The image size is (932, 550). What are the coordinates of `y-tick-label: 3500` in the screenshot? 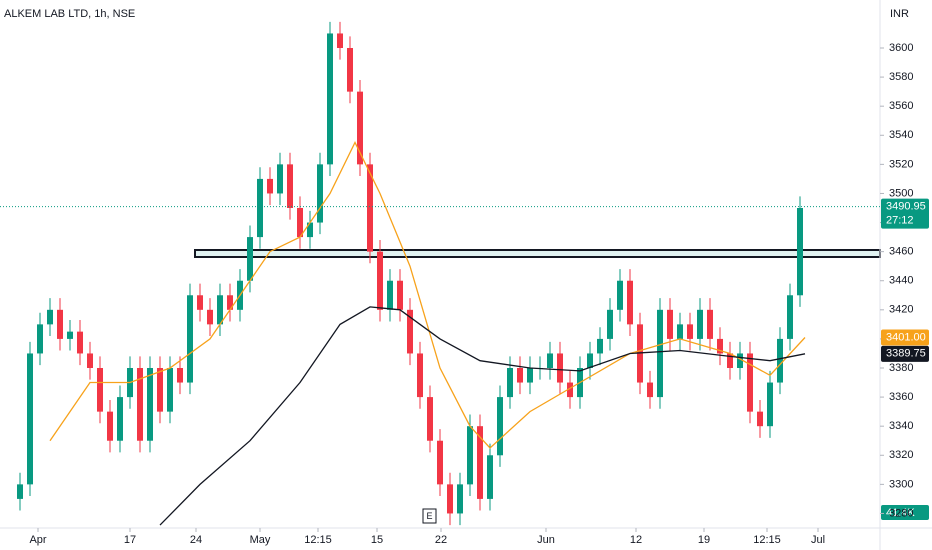 It's located at (901, 193).